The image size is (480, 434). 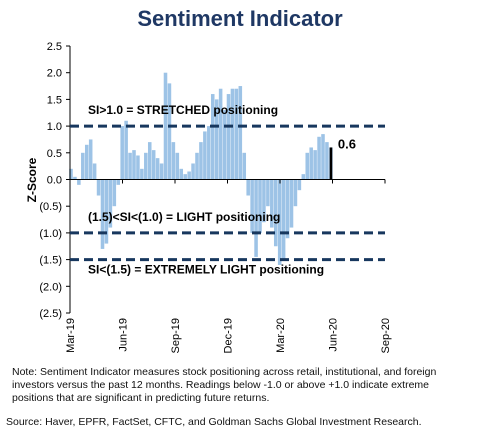 I want to click on x-tick-label: Sep-19, so click(x=176, y=335).